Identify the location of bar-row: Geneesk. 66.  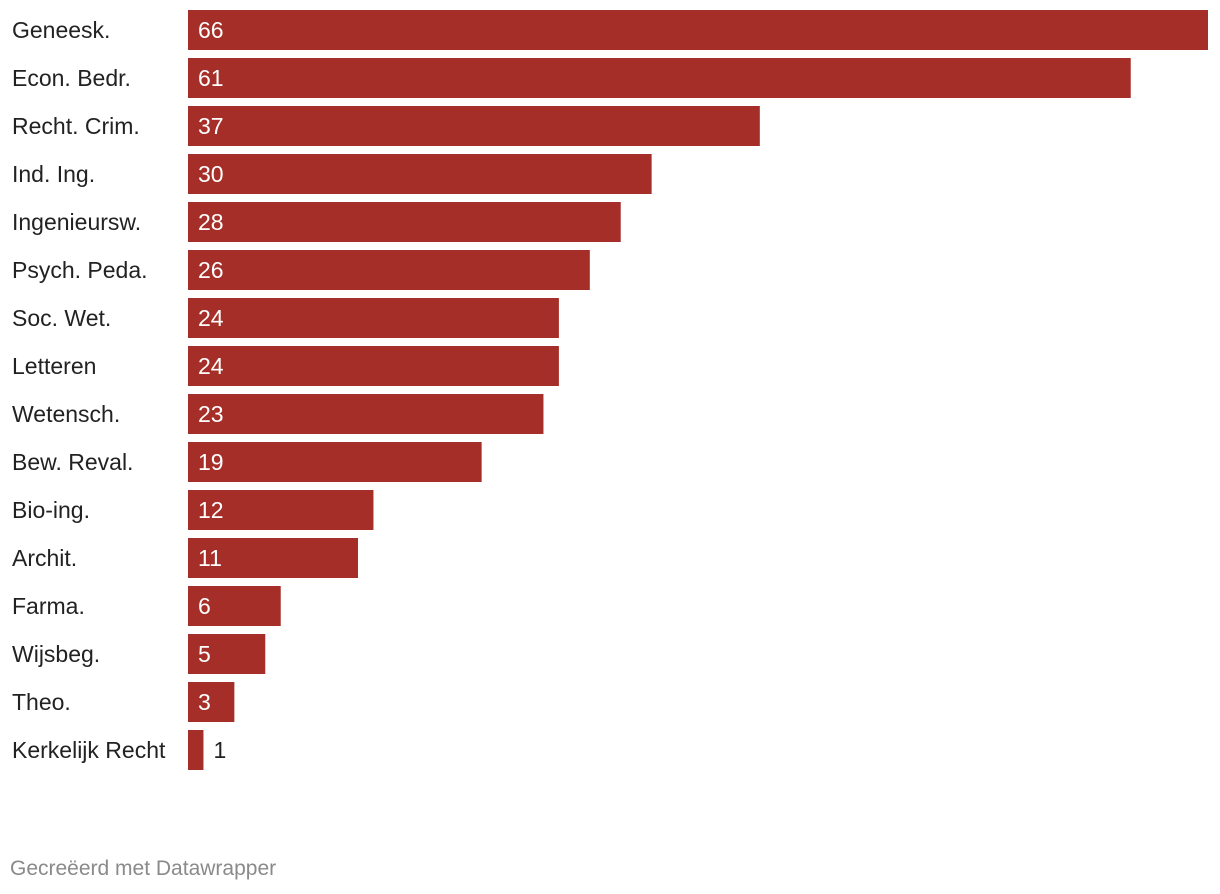
(610, 30).